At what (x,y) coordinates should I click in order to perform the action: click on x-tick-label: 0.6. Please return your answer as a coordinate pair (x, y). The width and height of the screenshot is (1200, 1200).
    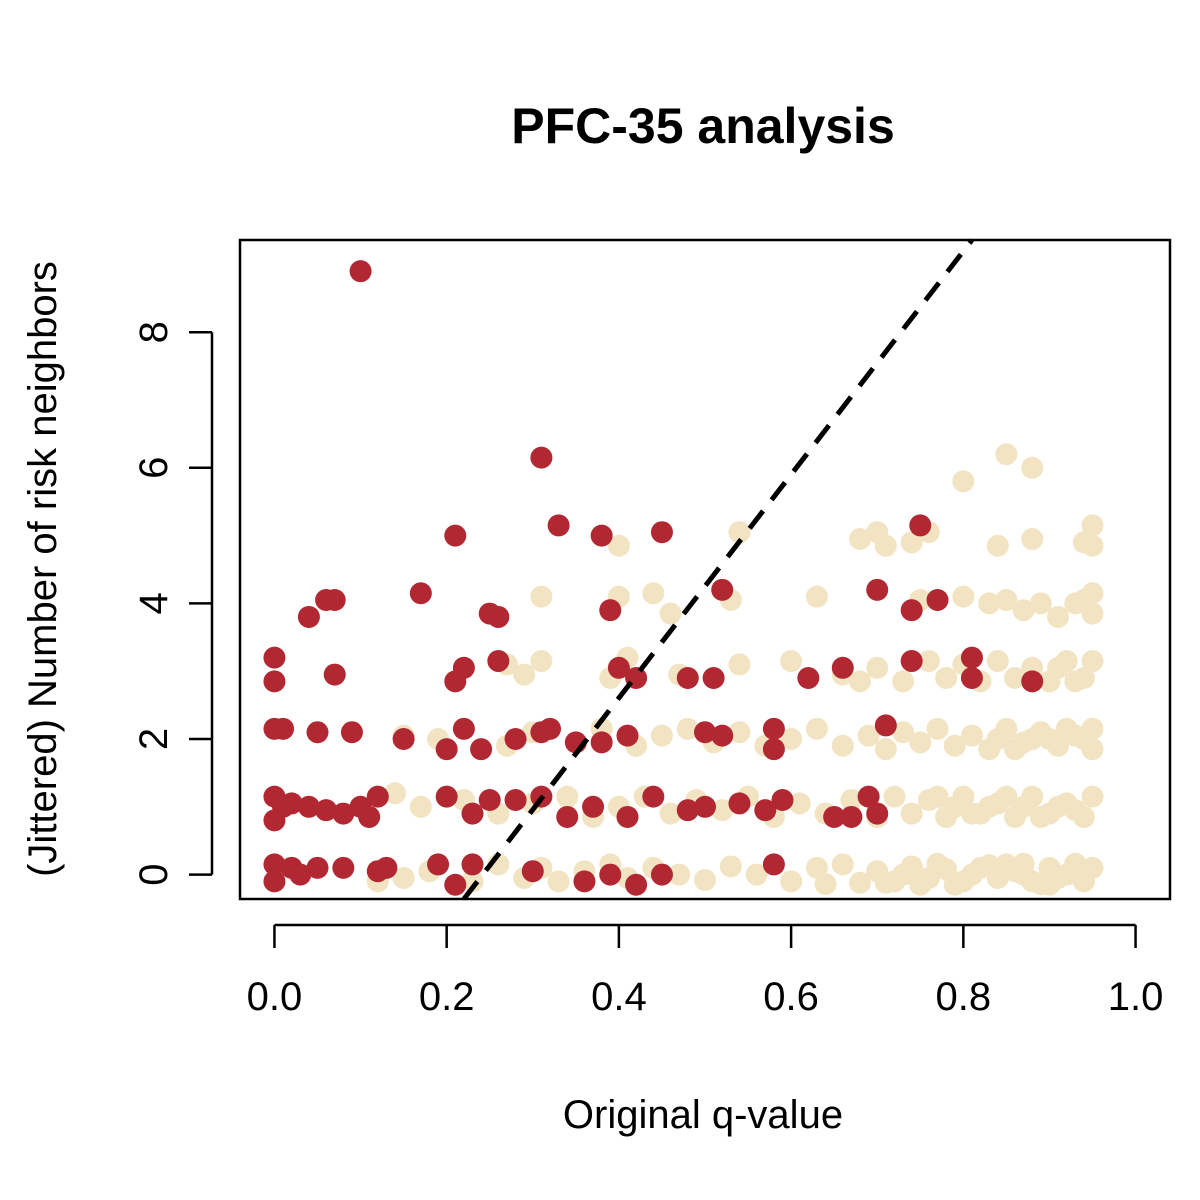
    Looking at the image, I should click on (791, 997).